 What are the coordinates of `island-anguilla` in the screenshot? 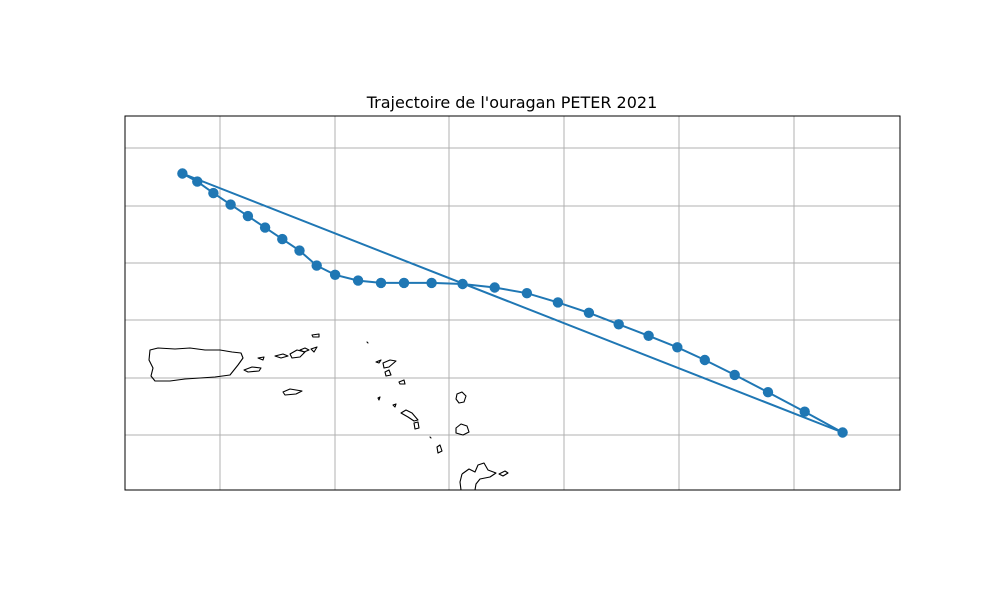 It's located at (378, 361).